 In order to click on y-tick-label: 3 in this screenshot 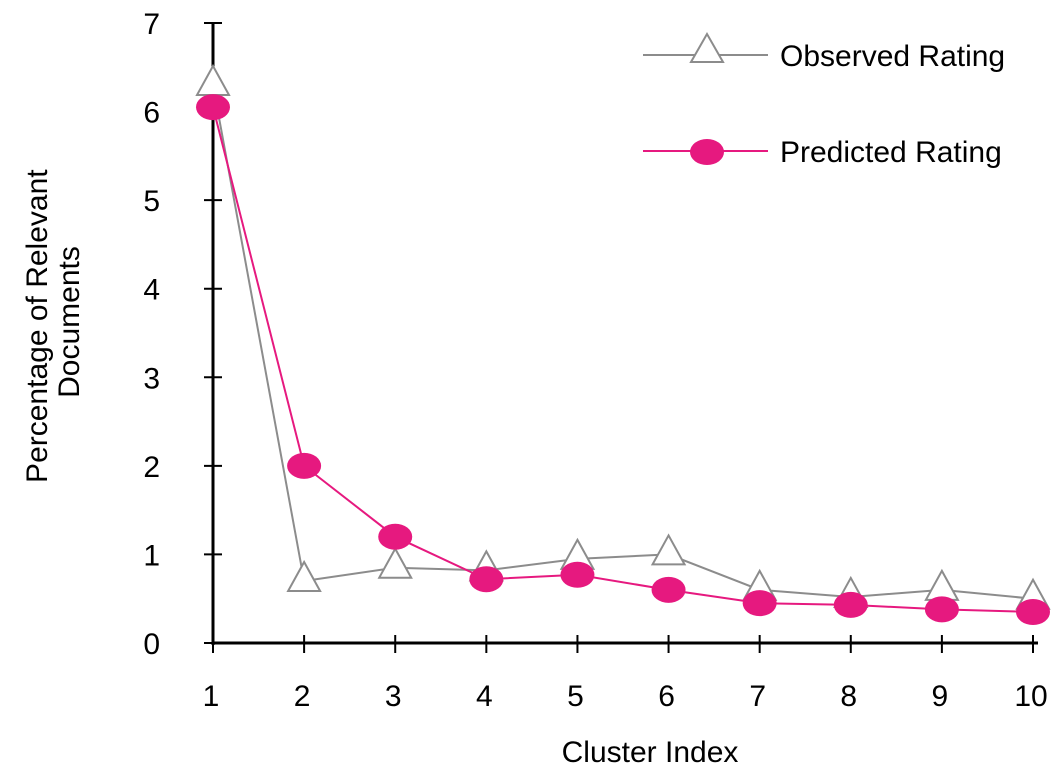, I will do `click(151, 378)`.